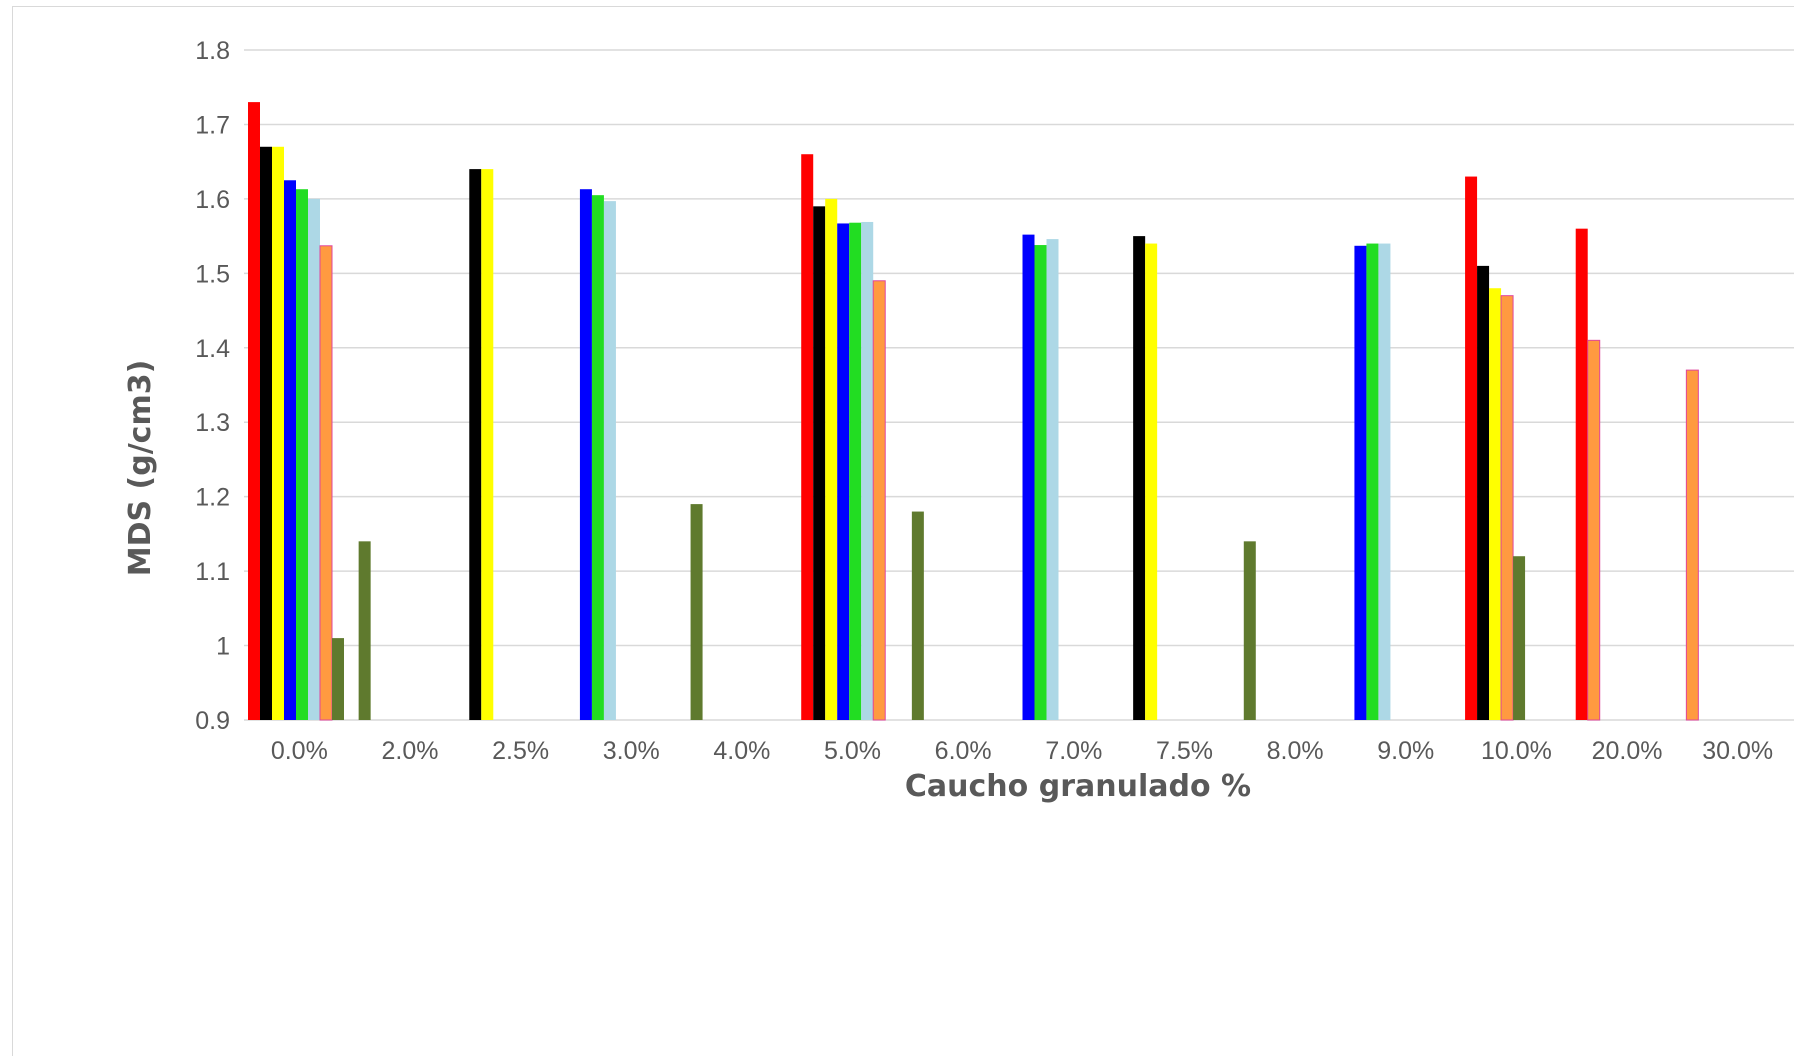  Describe the element at coordinates (1737, 751) in the screenshot. I see `x-tick-label: 30.0%` at that location.